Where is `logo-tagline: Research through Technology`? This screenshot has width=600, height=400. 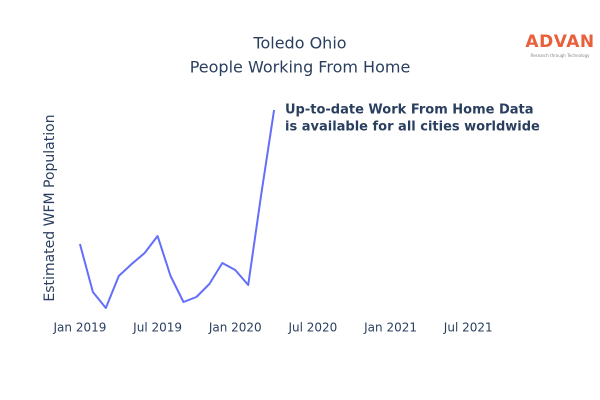 logo-tagline: Research through Technology is located at coordinates (560, 55).